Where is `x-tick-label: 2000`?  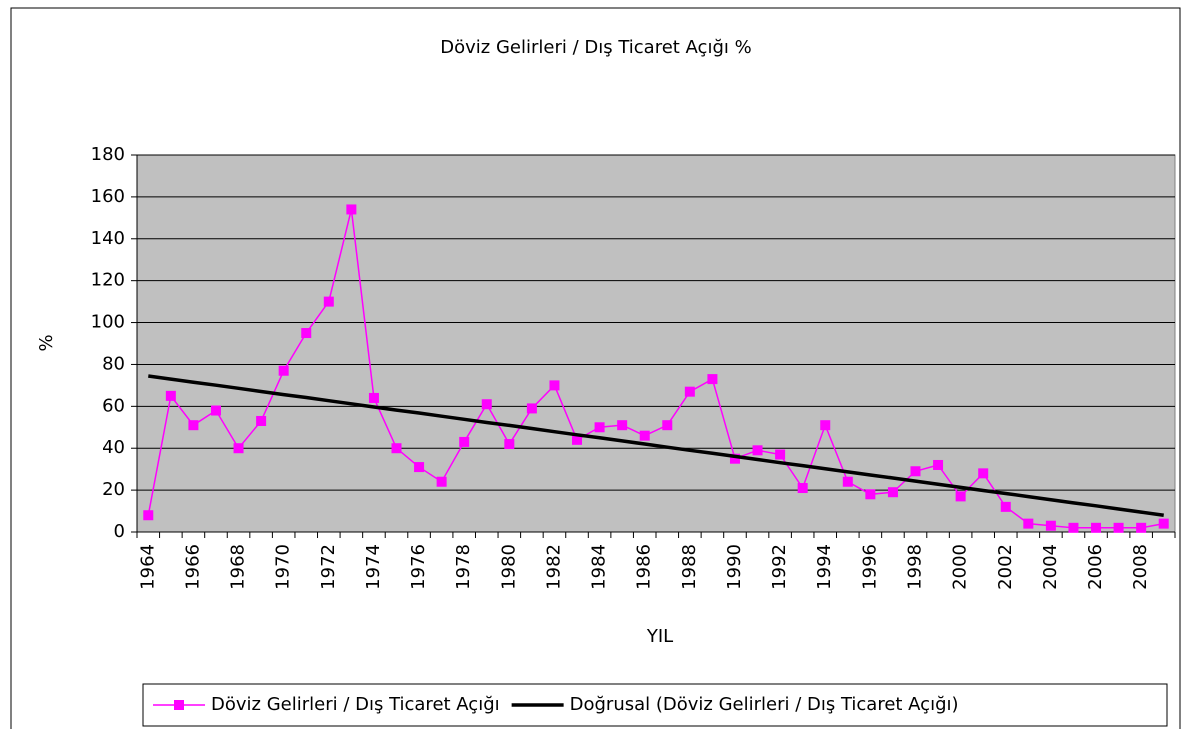 x-tick-label: 2000 is located at coordinates (960, 567).